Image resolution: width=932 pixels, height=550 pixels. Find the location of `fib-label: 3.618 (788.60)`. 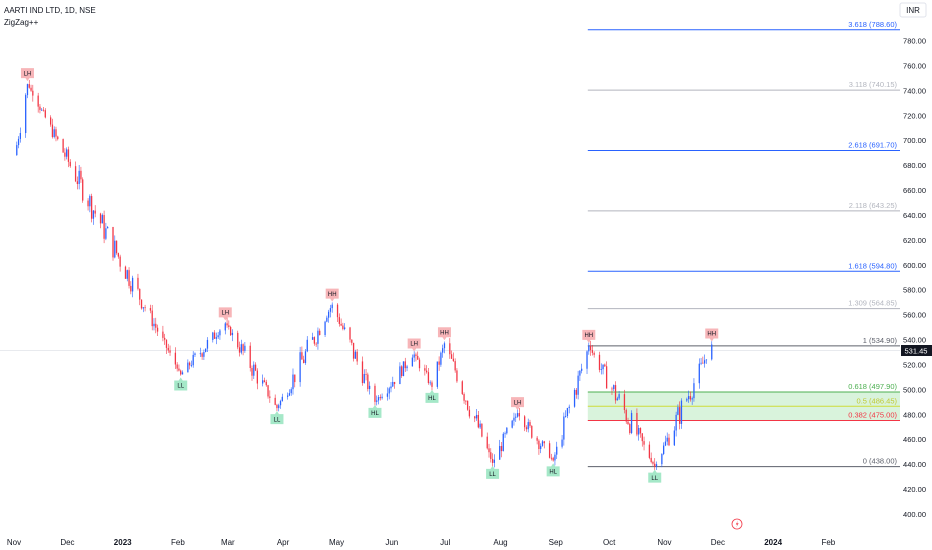

fib-label: 3.618 (788.60) is located at coordinates (872, 24).